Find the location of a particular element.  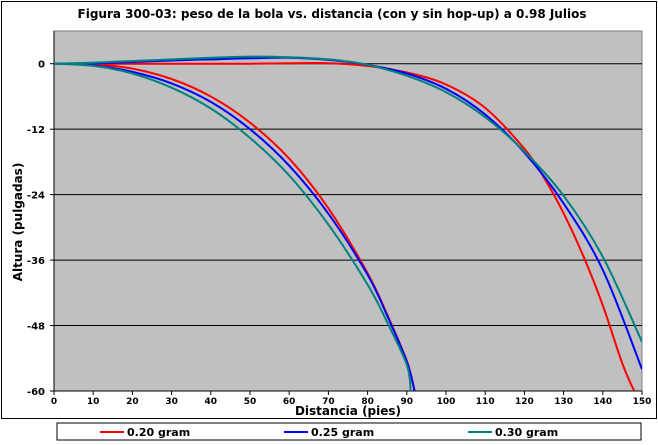

x-tick-label: 110 is located at coordinates (485, 402).